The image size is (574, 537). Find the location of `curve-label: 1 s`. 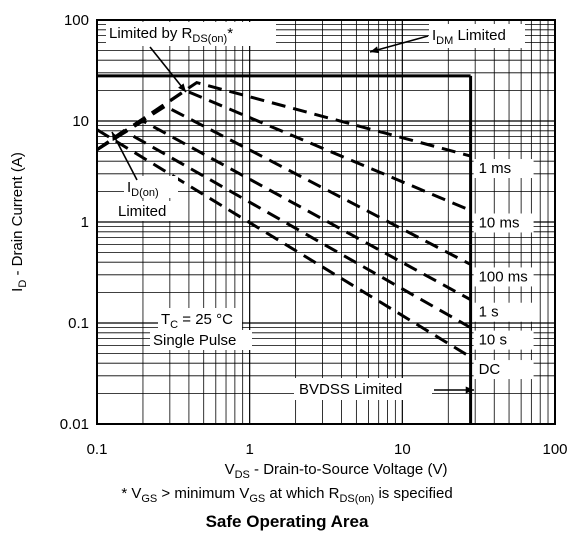

curve-label: 1 s is located at coordinates (489, 312).